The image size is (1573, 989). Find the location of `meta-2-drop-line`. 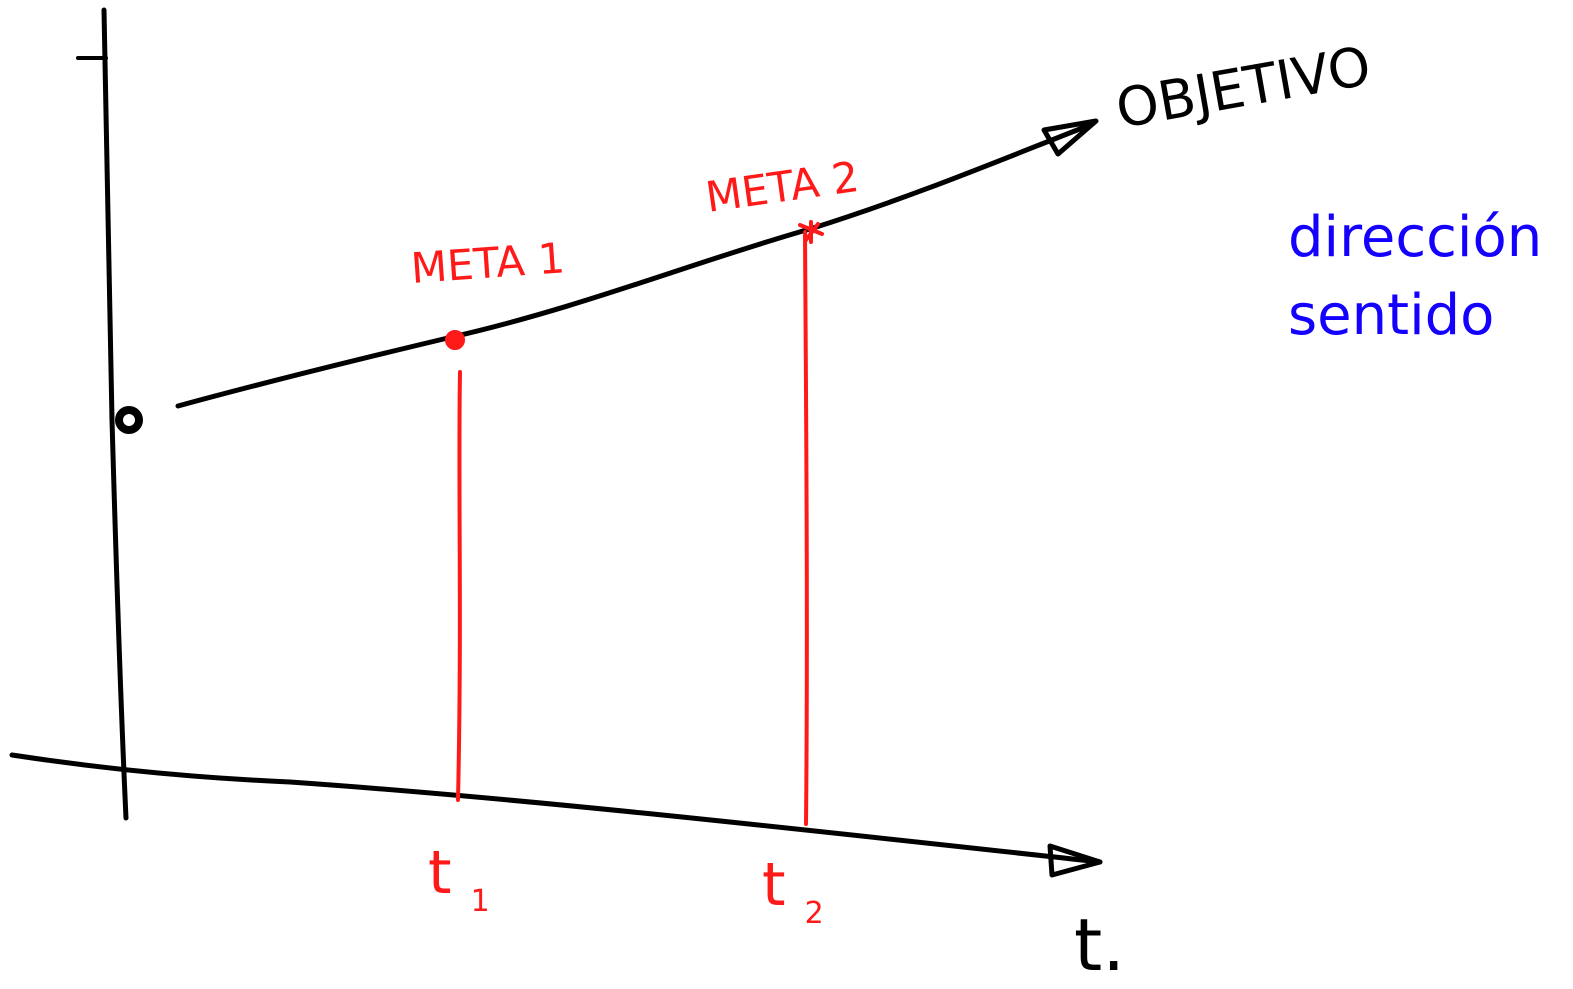

meta-2-drop-line is located at coordinates (806, 528).